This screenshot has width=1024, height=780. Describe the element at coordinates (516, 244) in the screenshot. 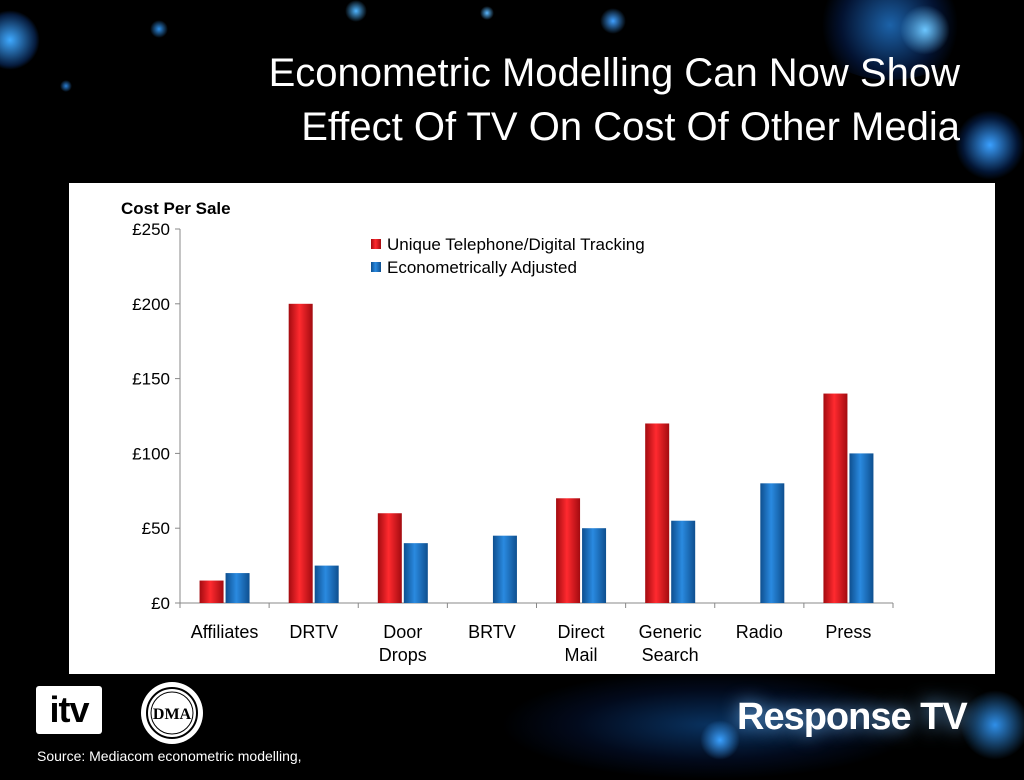

I see `legend-label: Unique Telephone/Digital Tracking` at that location.